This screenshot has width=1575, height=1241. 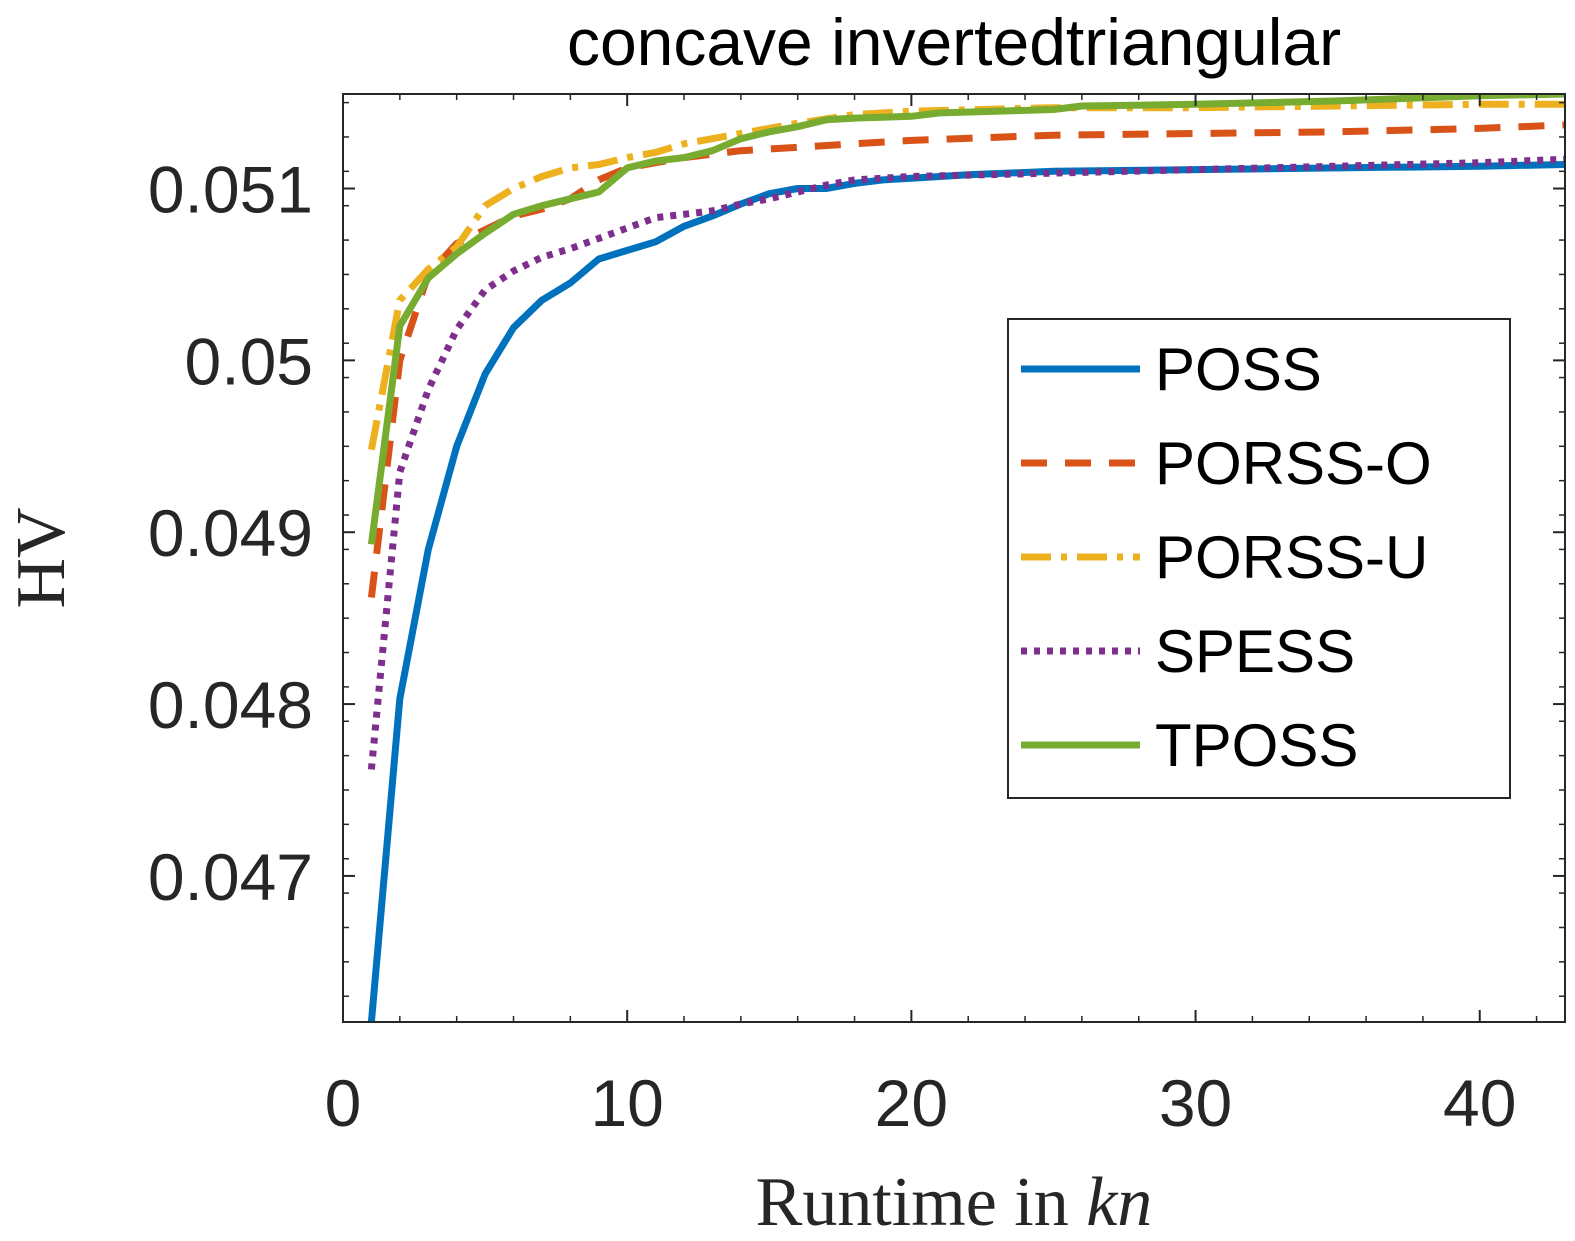 What do you see at coordinates (1255, 651) in the screenshot?
I see `legend-label-spess: SPESS` at bounding box center [1255, 651].